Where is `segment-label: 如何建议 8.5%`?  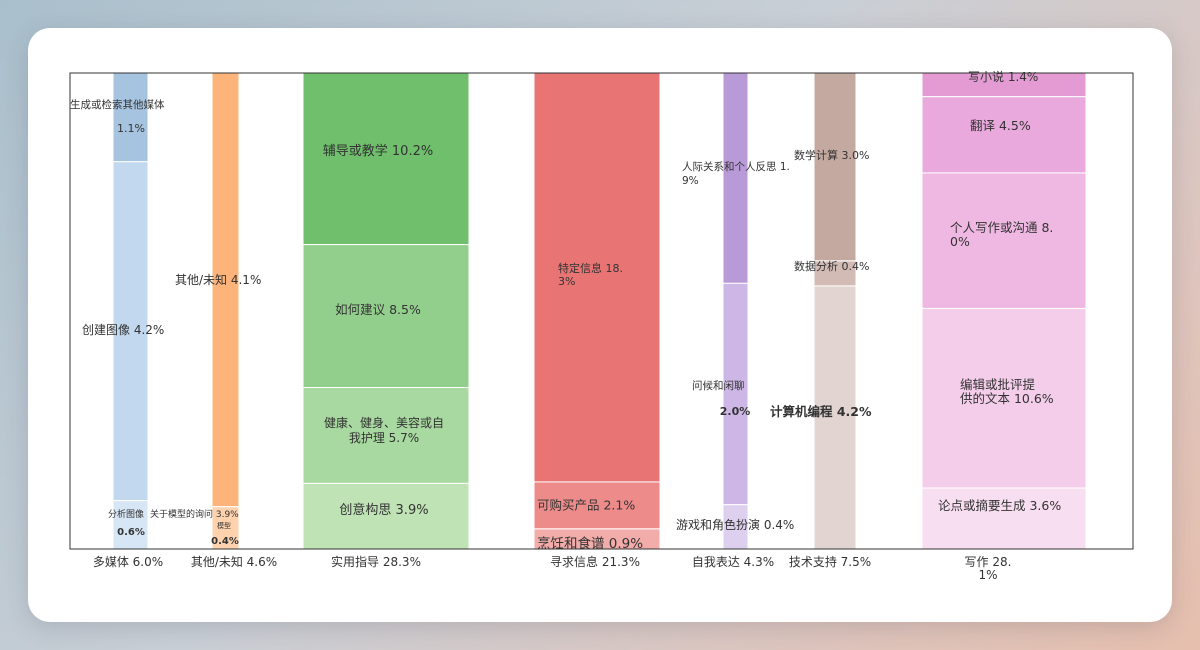 segment-label: 如何建议 8.5% is located at coordinates (378, 309).